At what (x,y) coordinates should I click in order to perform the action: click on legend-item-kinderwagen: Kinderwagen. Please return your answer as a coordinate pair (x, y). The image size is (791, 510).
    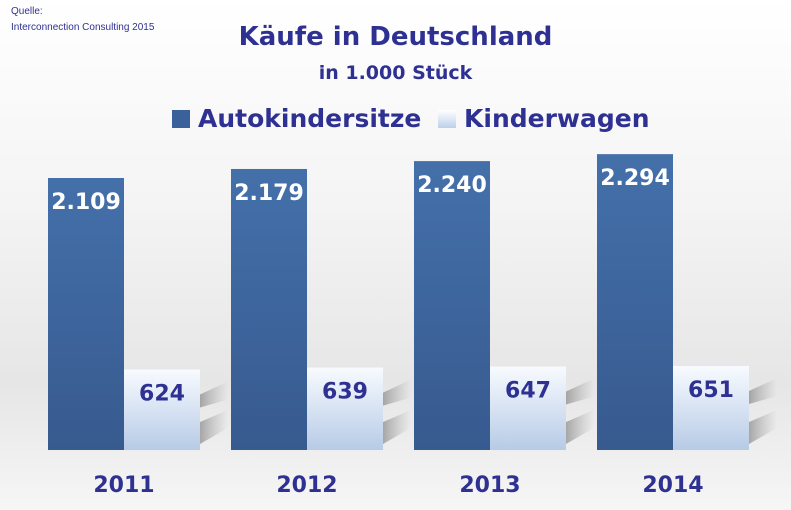
    Looking at the image, I should click on (544, 118).